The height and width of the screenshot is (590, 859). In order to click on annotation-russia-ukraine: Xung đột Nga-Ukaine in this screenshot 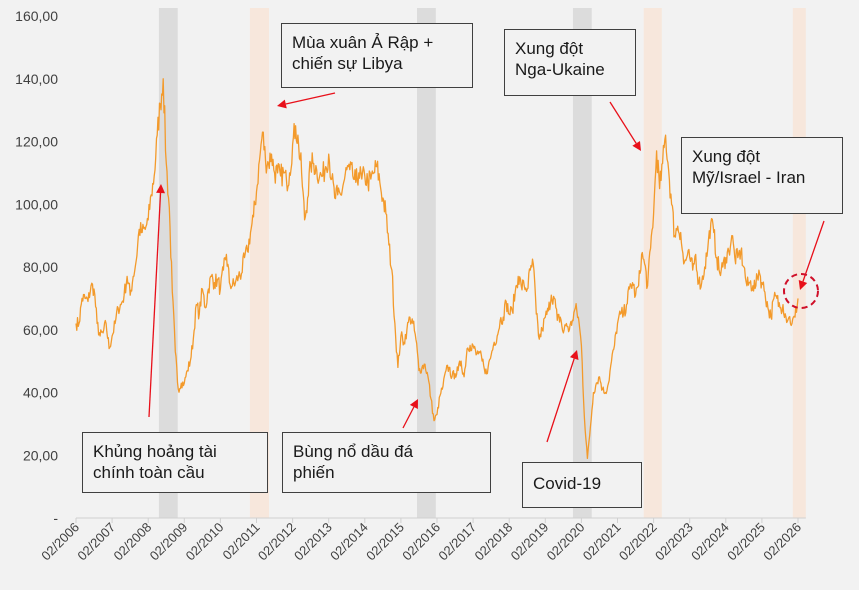, I will do `click(570, 62)`.